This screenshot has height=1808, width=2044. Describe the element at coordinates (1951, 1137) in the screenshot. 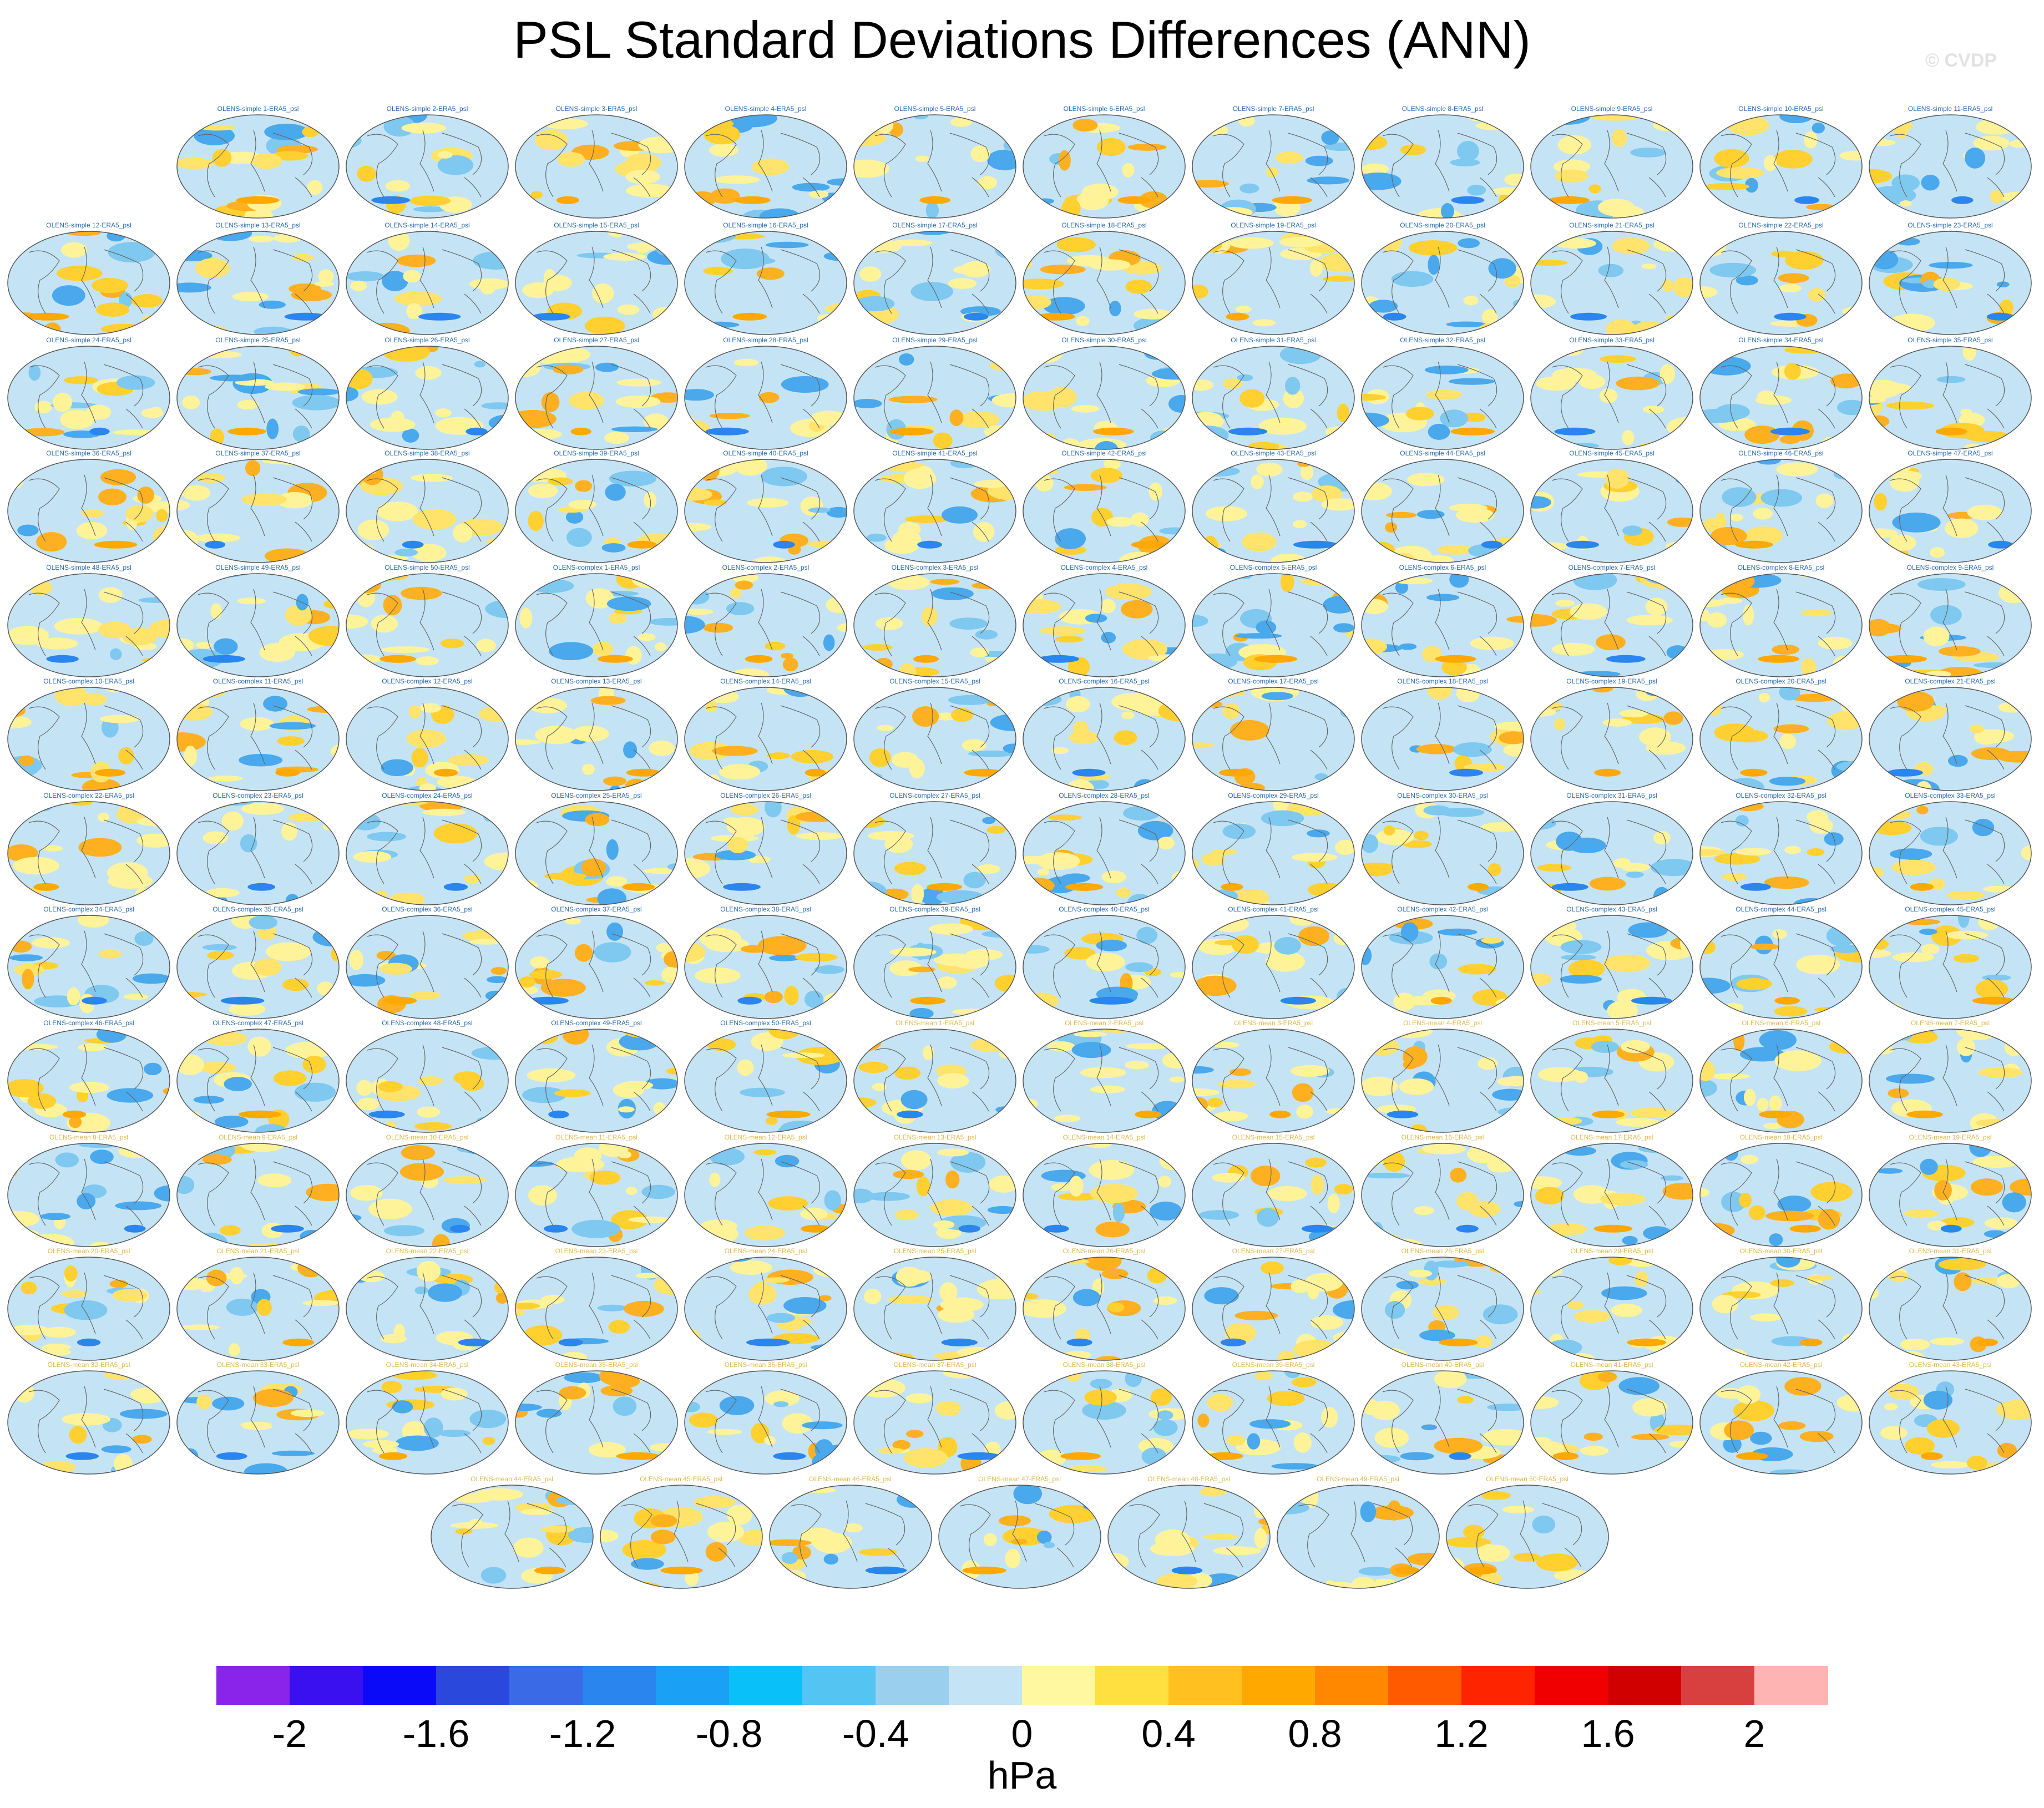

I see `panel-title: OLENS-mean 19-ERA5_psl` at that location.